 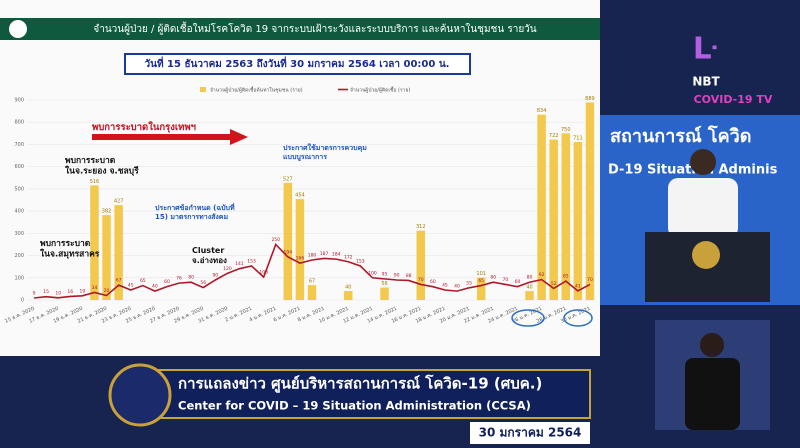 I want to click on y-tick-label: 100, so click(x=19, y=278).